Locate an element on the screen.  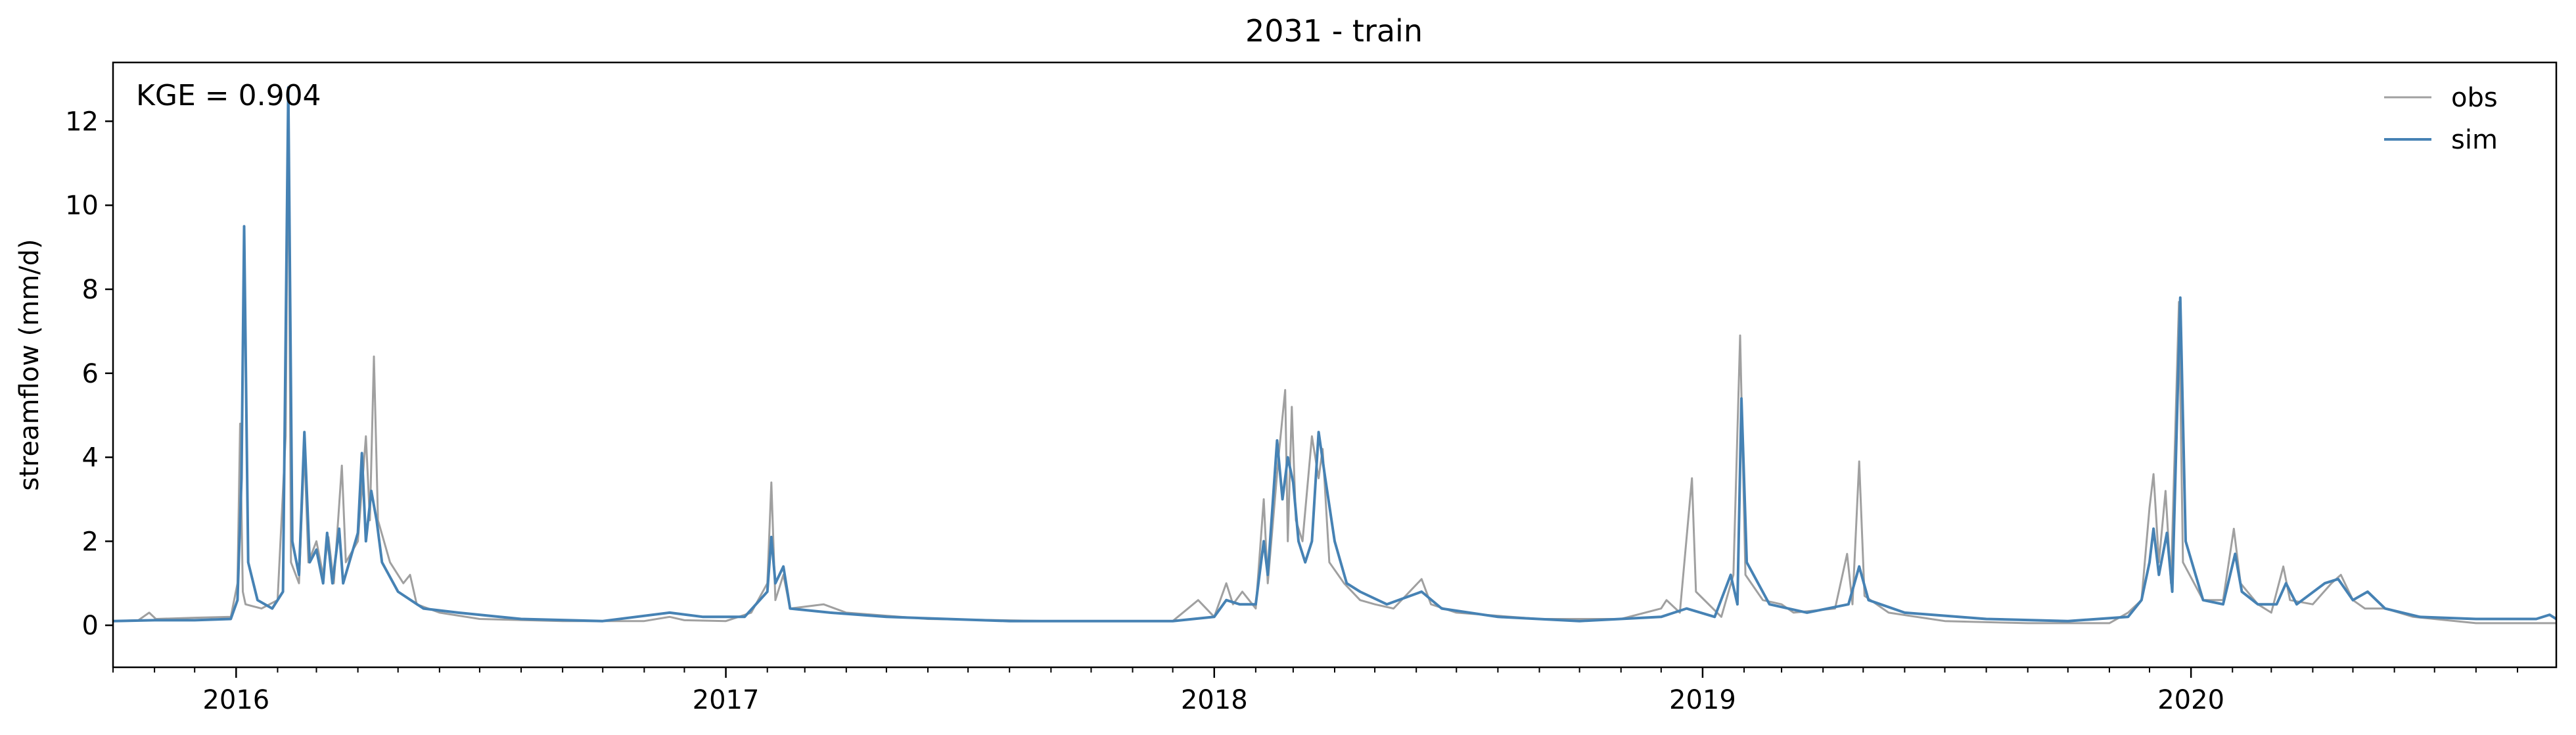
y-tick-label: 8 is located at coordinates (91, 290).